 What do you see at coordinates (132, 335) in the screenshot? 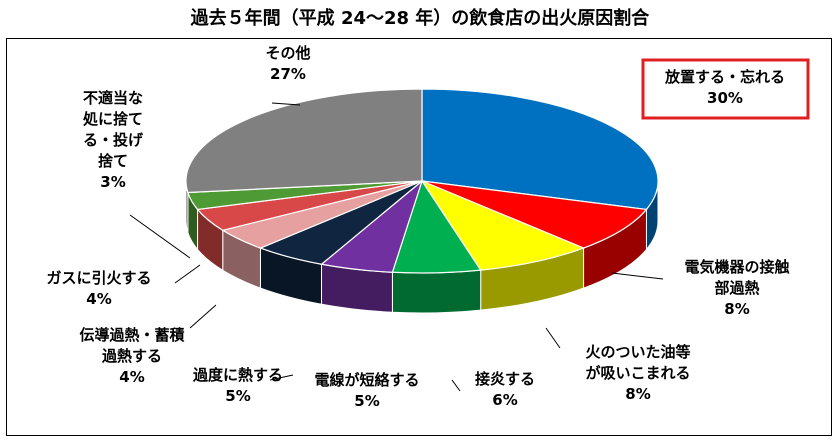
I see `slice-label-line: 伝導過熱・蓄積` at bounding box center [132, 335].